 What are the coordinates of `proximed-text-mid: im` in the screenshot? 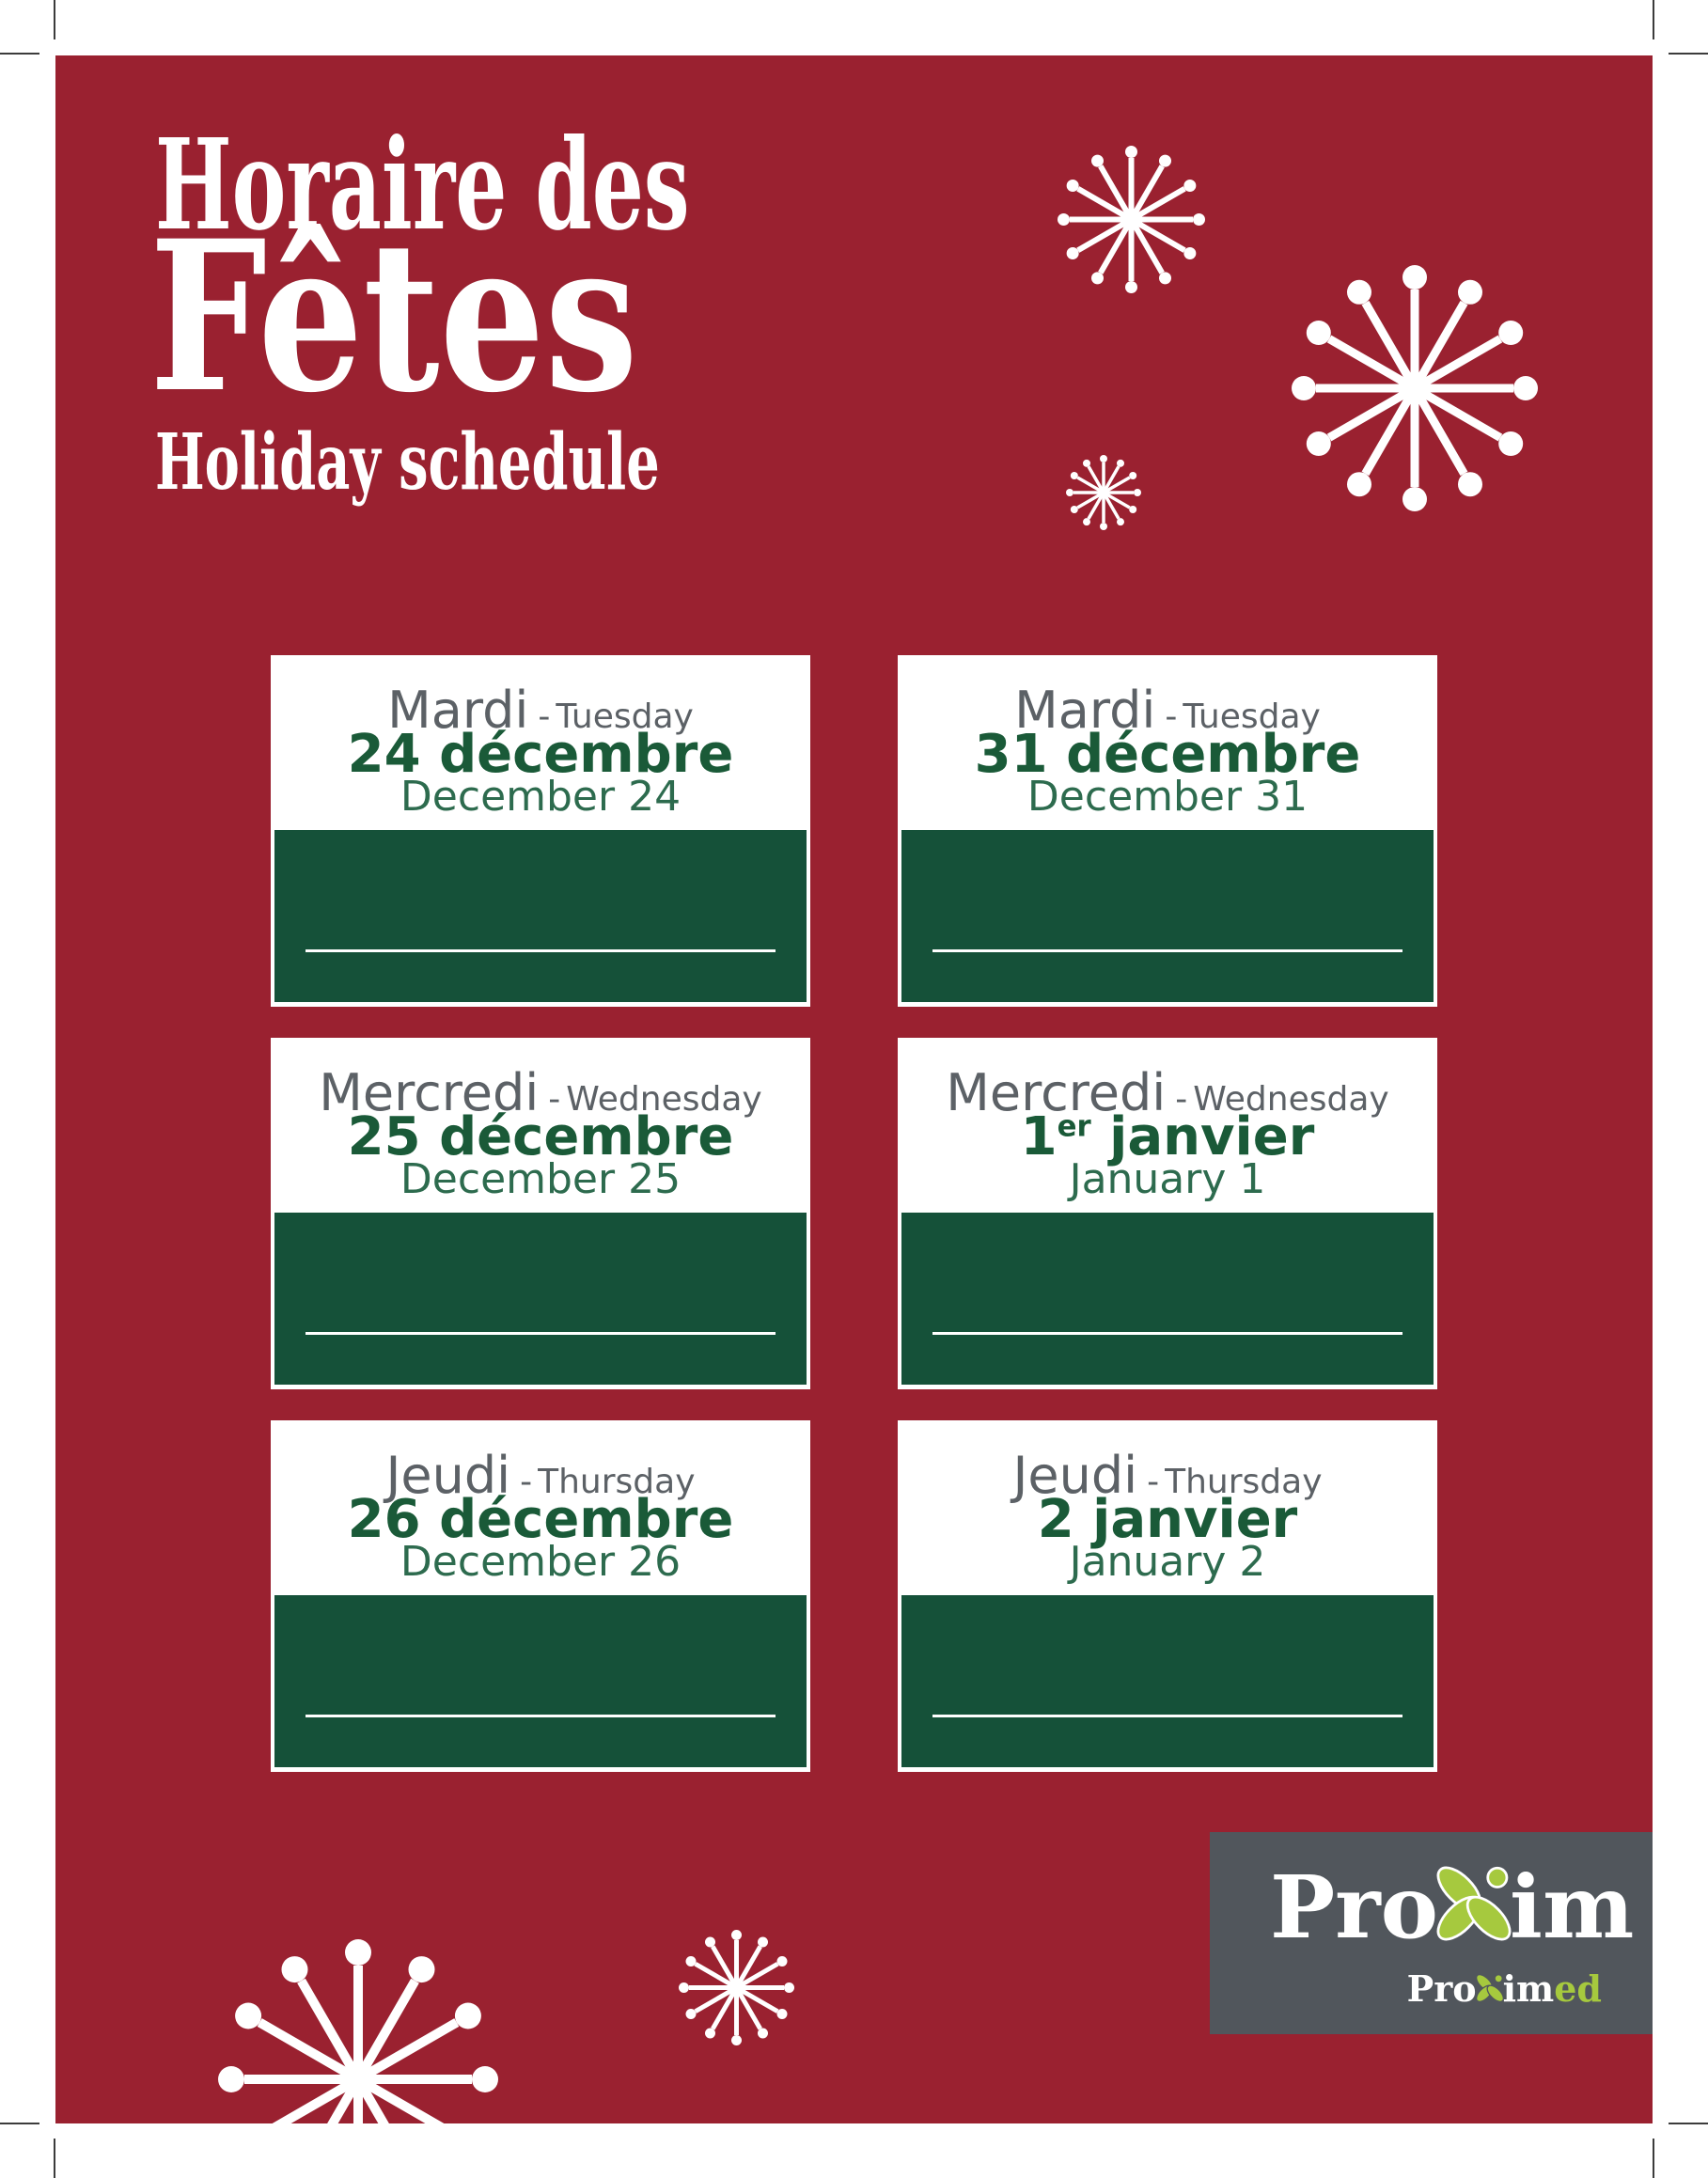 It's located at (1528, 1988).